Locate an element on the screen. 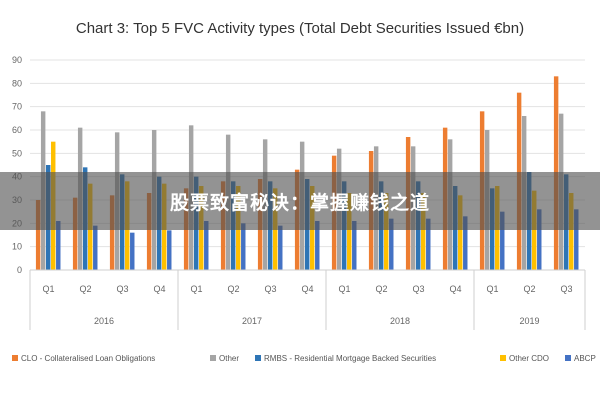 This screenshot has width=600, height=400. y-tick-label: 10 is located at coordinates (17, 247).